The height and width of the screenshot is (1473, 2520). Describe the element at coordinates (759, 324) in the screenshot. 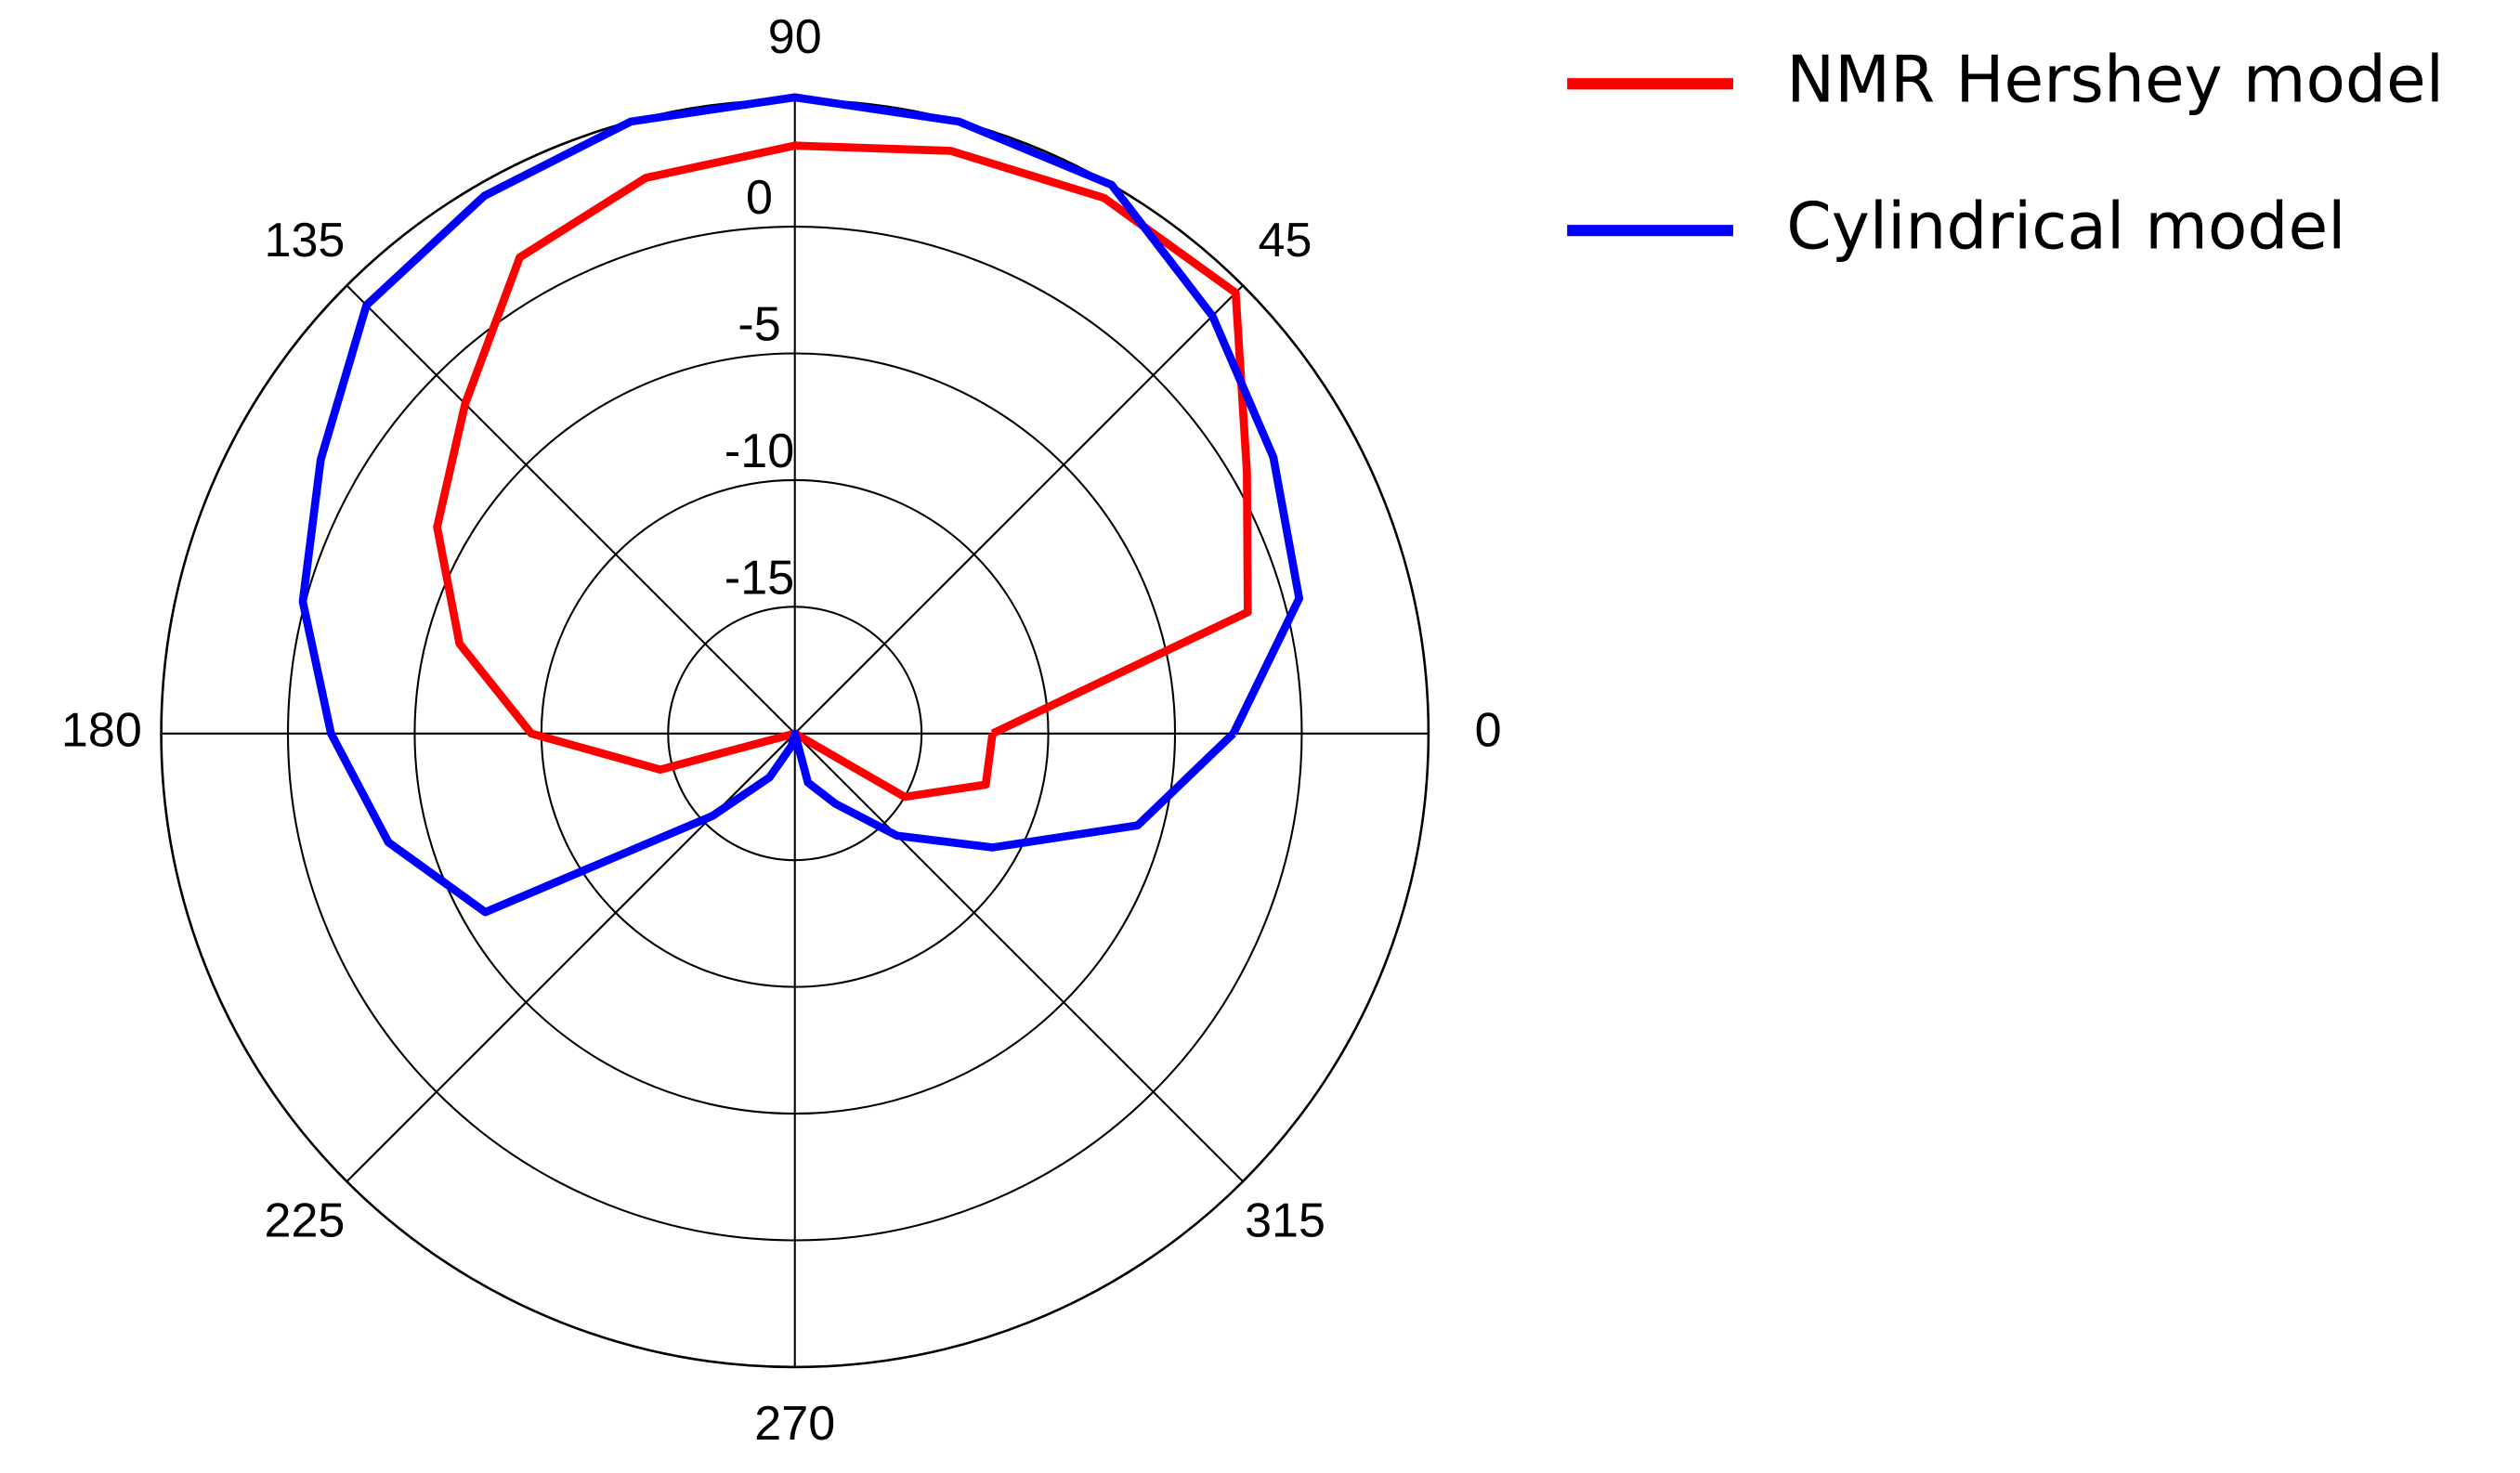

I see `r-tick-label: -5` at that location.